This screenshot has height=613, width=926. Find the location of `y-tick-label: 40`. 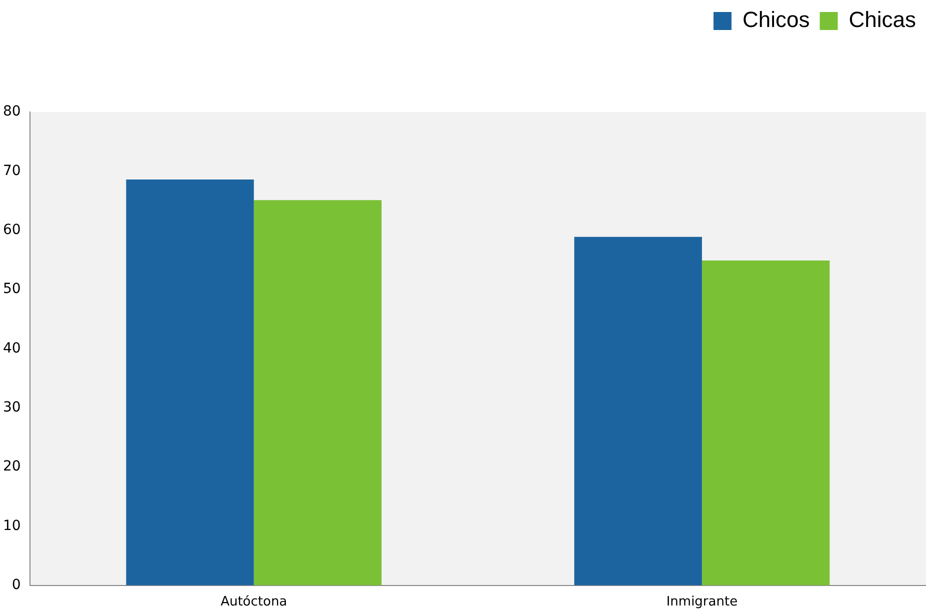

y-tick-label: 40 is located at coordinates (11, 348).